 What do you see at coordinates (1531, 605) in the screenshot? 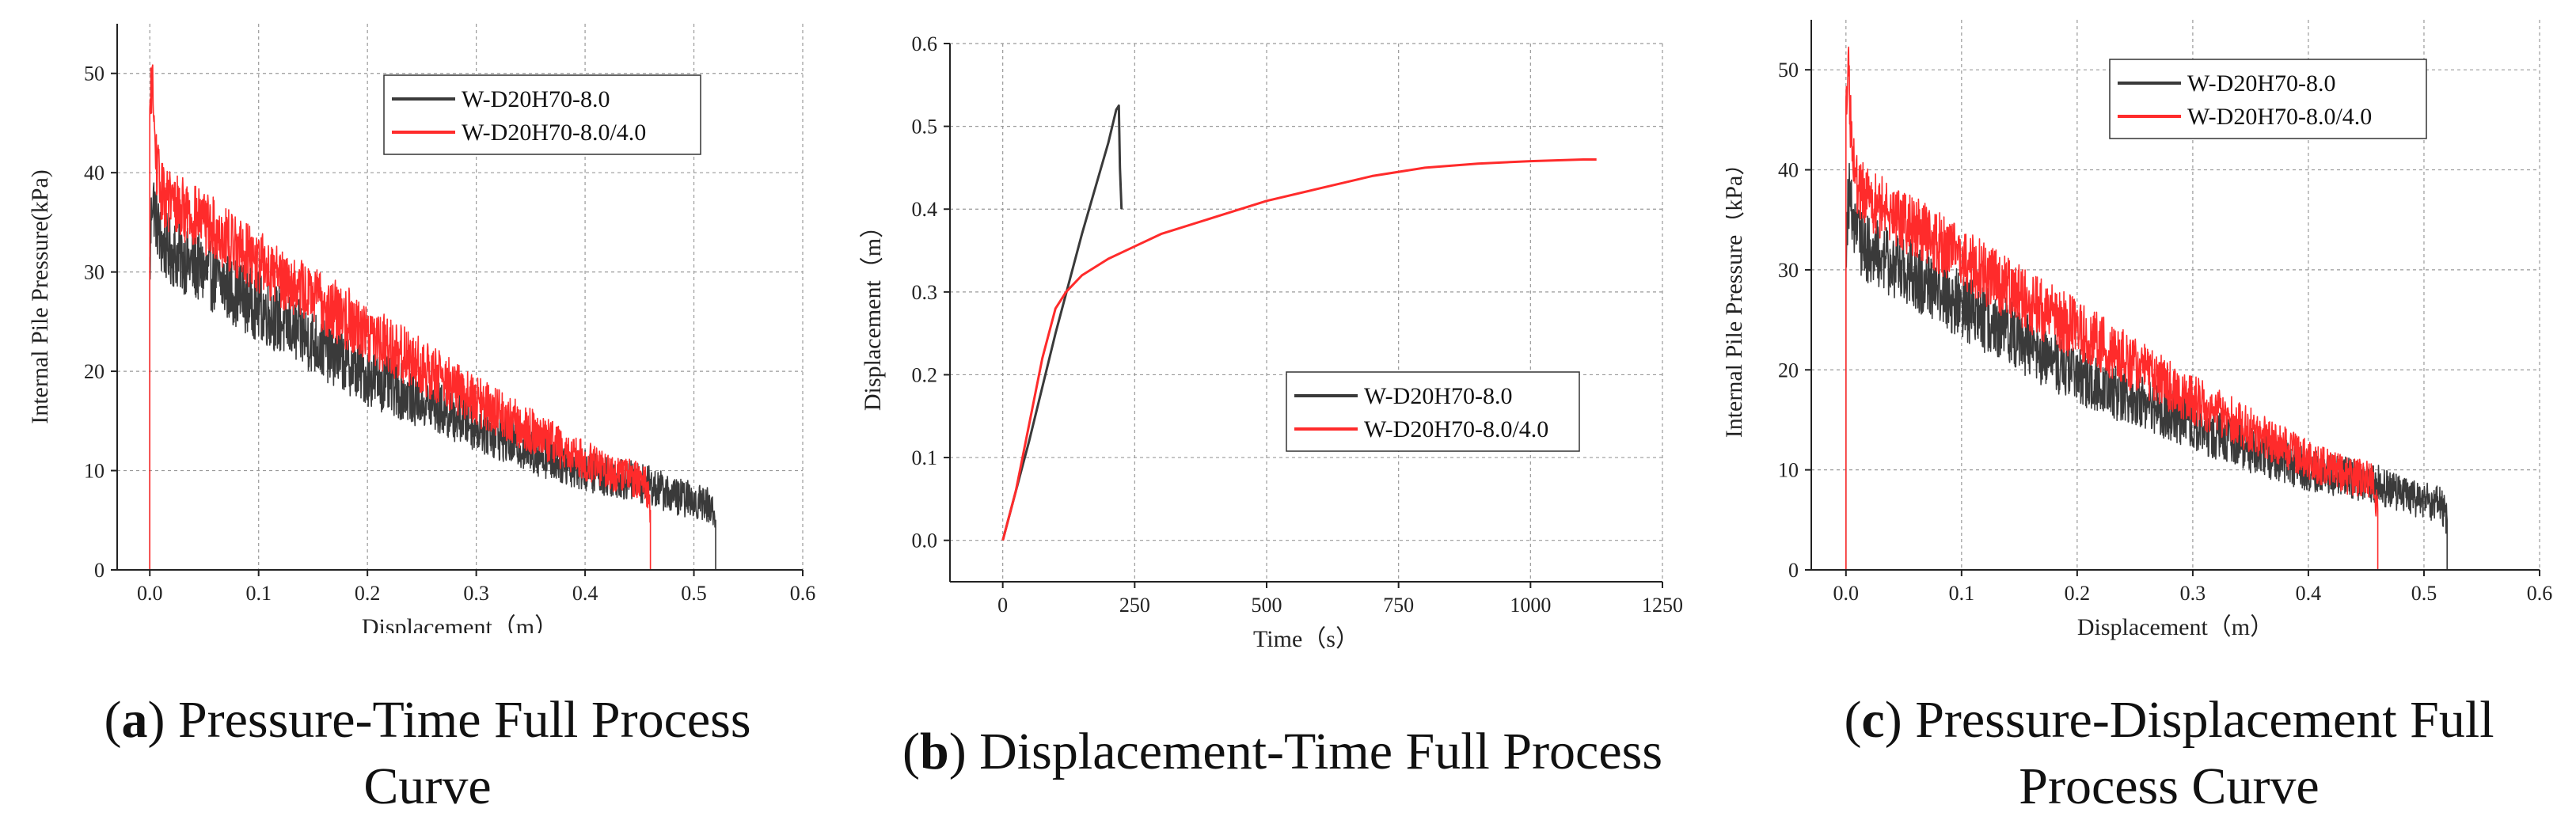
I see `x-tick-label: 1000` at bounding box center [1531, 605].